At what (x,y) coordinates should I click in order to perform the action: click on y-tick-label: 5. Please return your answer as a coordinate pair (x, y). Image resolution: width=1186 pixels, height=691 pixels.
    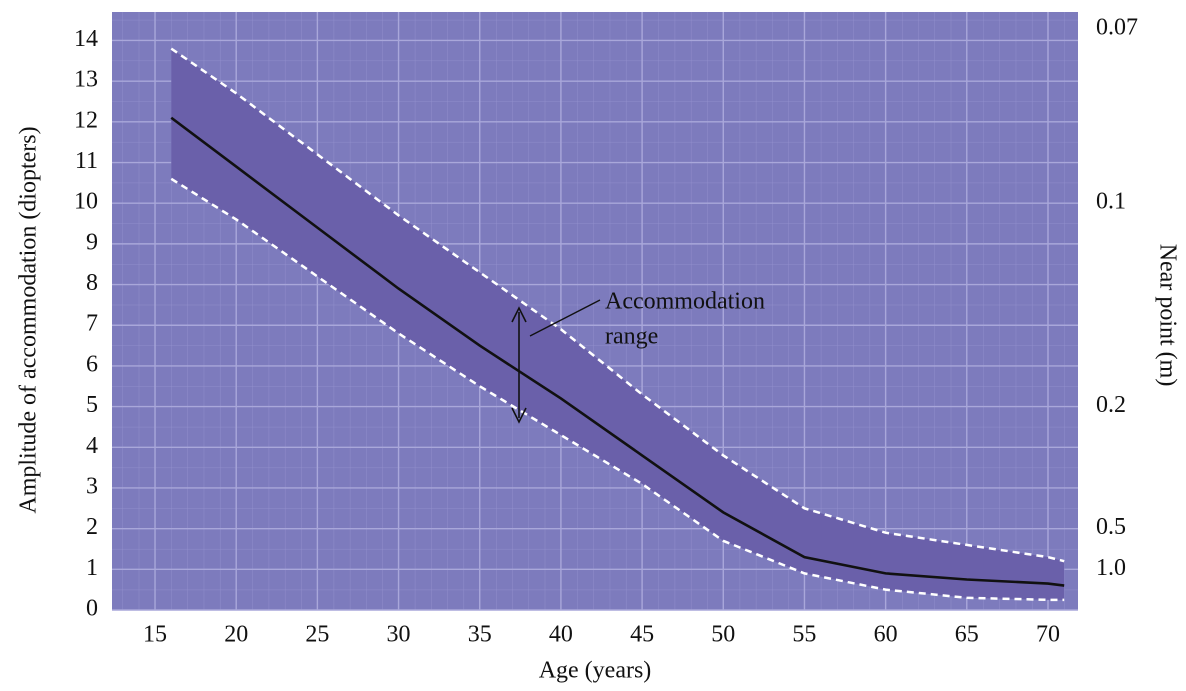
    Looking at the image, I should click on (92, 405).